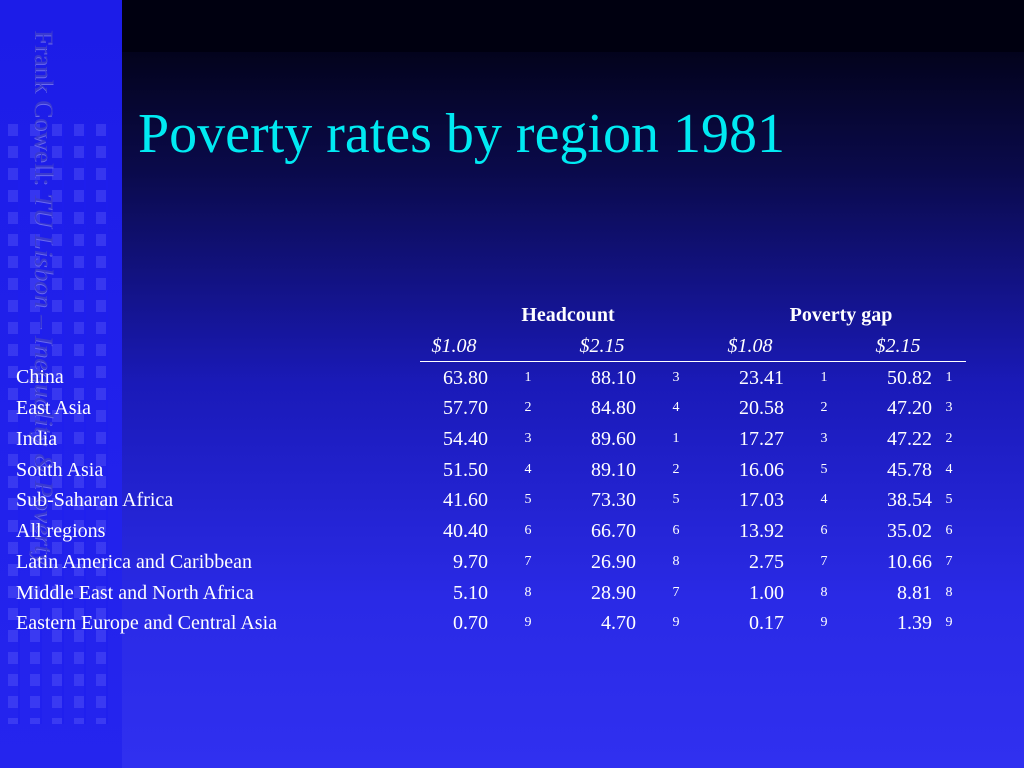 The height and width of the screenshot is (768, 1024). Describe the element at coordinates (949, 623) in the screenshot. I see `poverty-gap-215-rank: 9` at that location.